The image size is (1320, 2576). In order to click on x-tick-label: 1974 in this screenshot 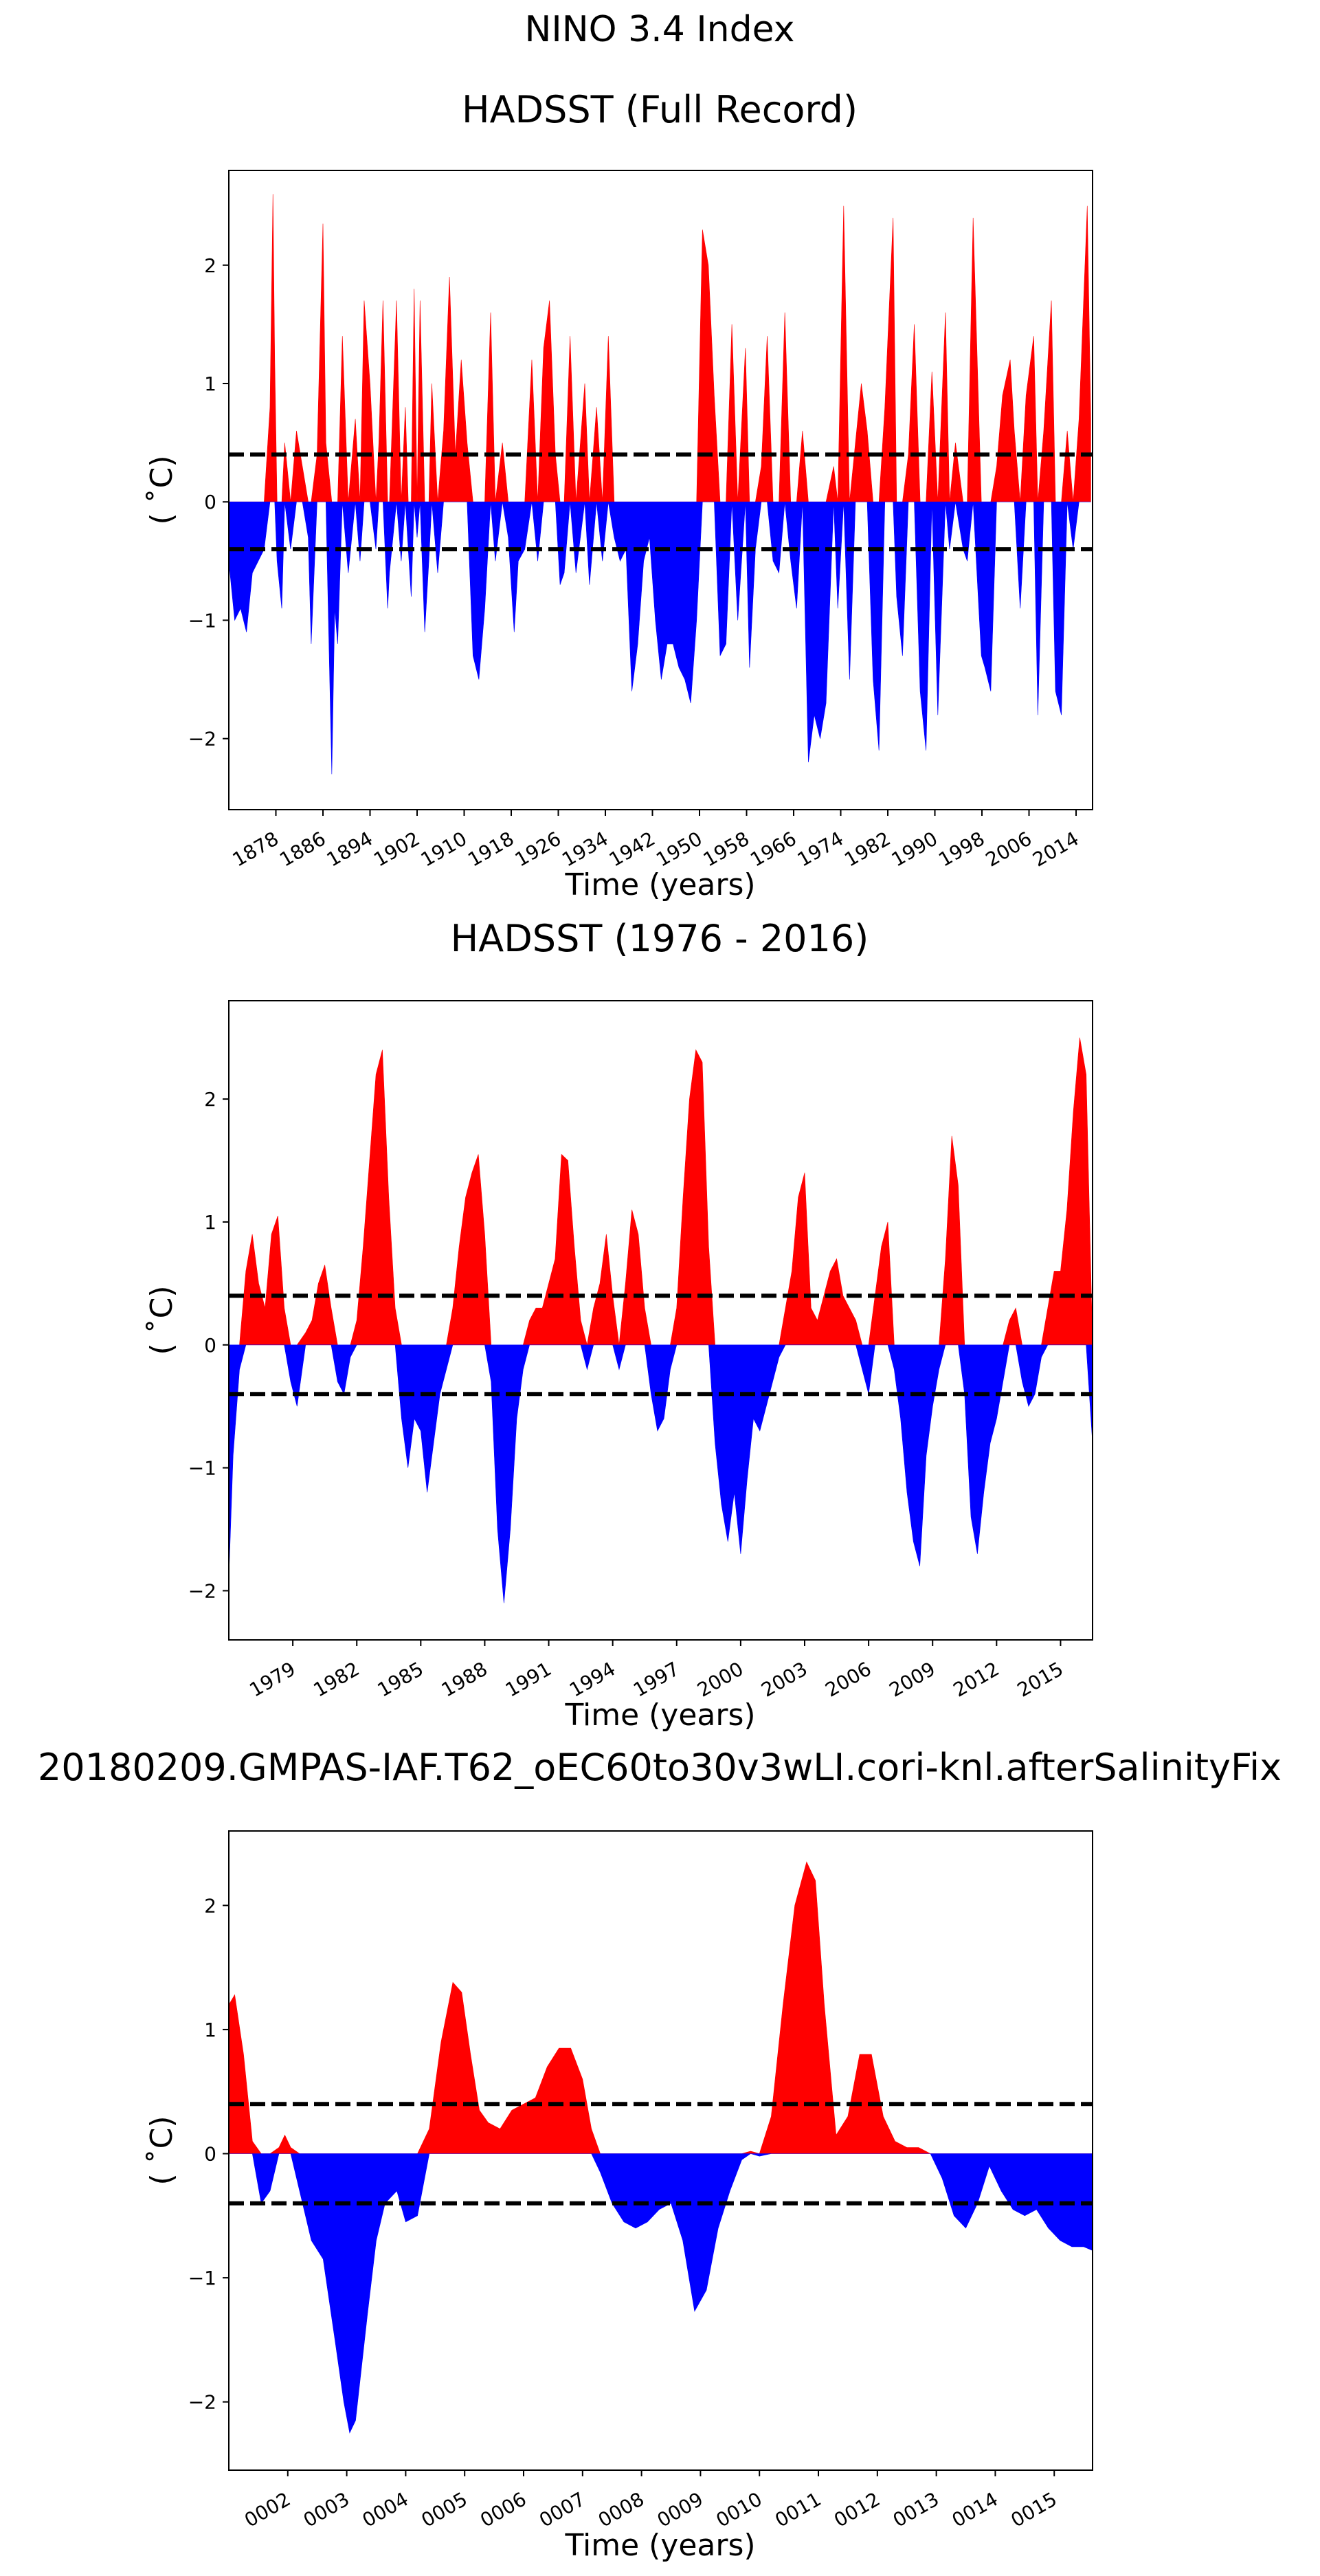, I will do `click(820, 849)`.